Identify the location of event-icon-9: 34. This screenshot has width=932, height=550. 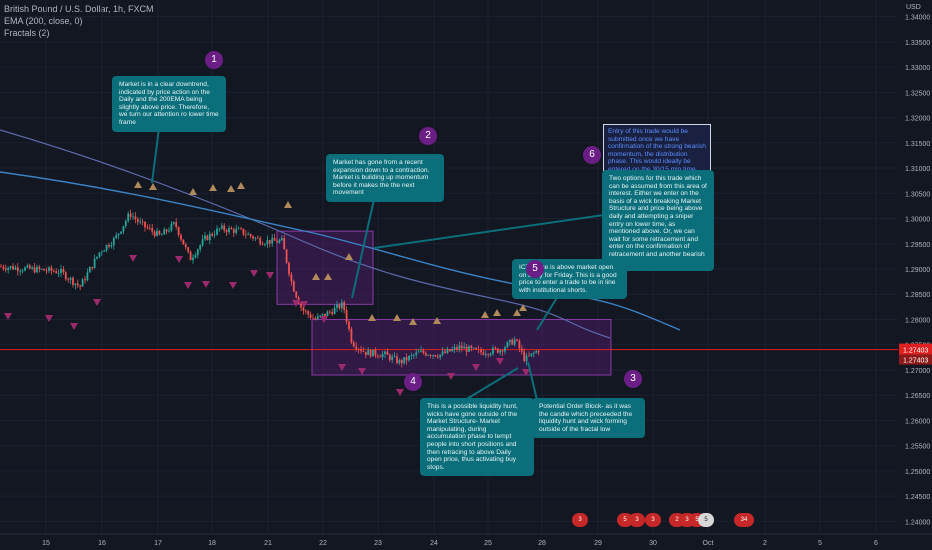
(744, 520).